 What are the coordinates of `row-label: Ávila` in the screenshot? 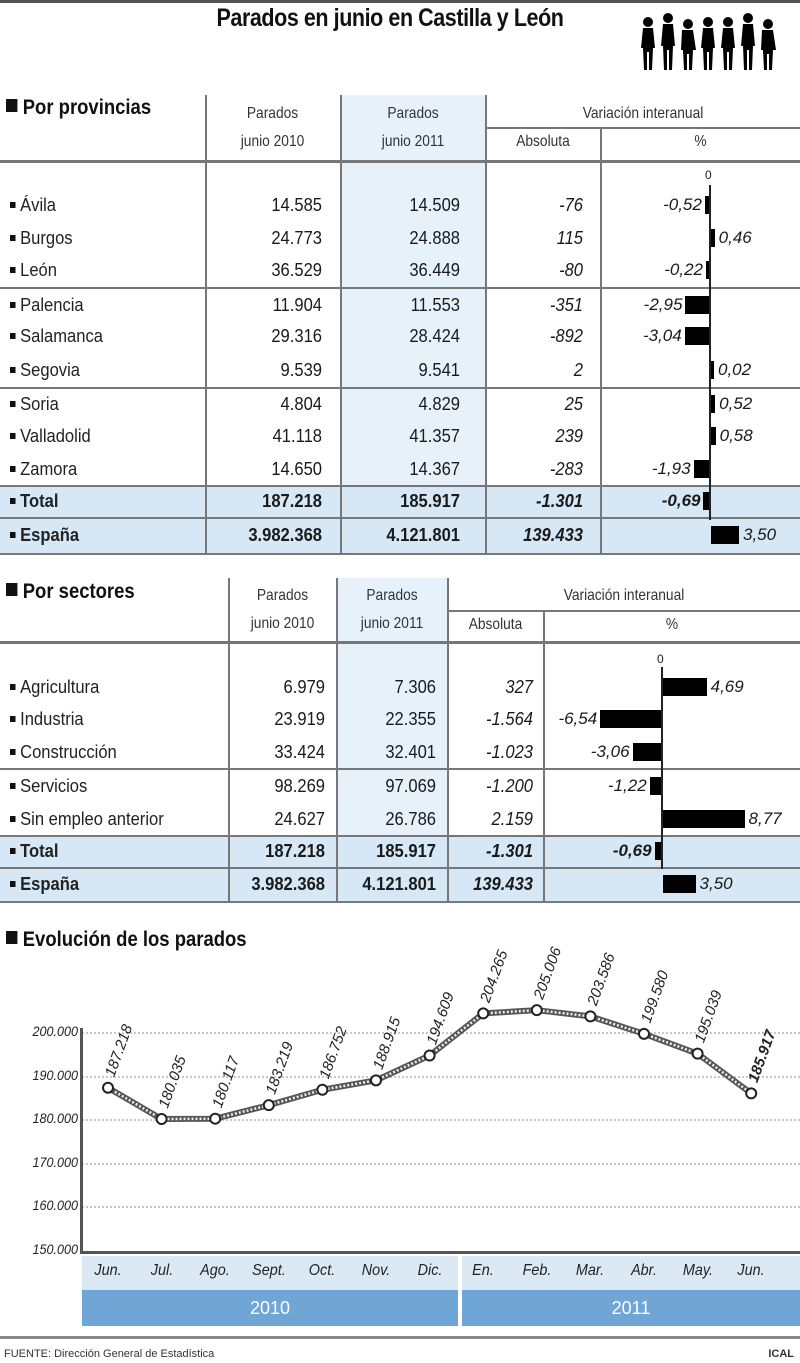 It's located at (33, 205).